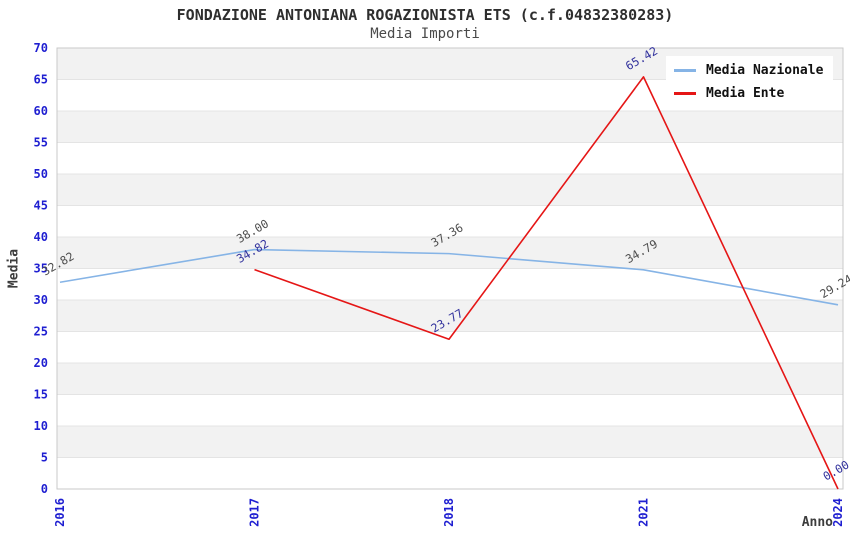  Describe the element at coordinates (60, 512) in the screenshot. I see `x-tick-label: 2016` at that location.